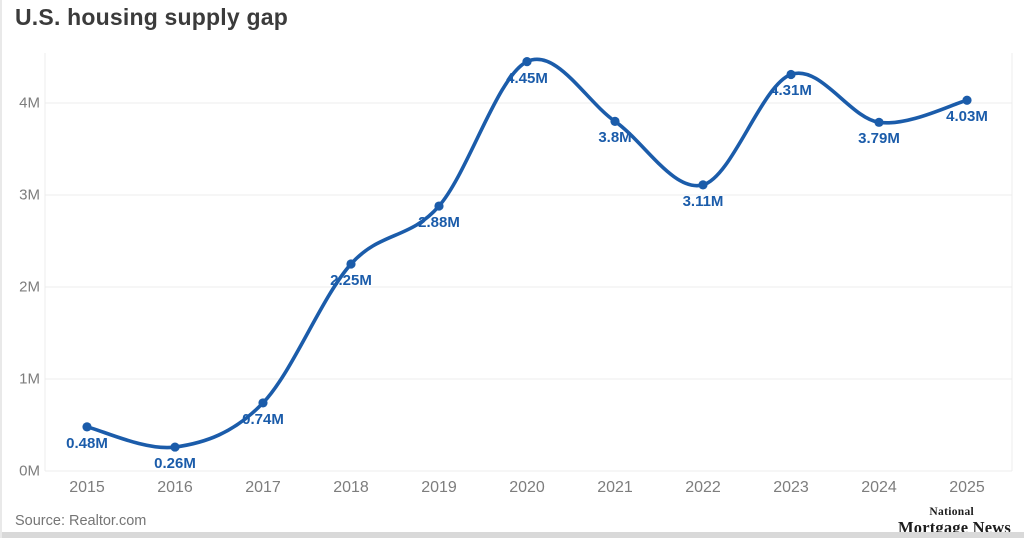 The height and width of the screenshot is (538, 1024). Describe the element at coordinates (967, 487) in the screenshot. I see `x-tick-label-2025: 2025` at that location.